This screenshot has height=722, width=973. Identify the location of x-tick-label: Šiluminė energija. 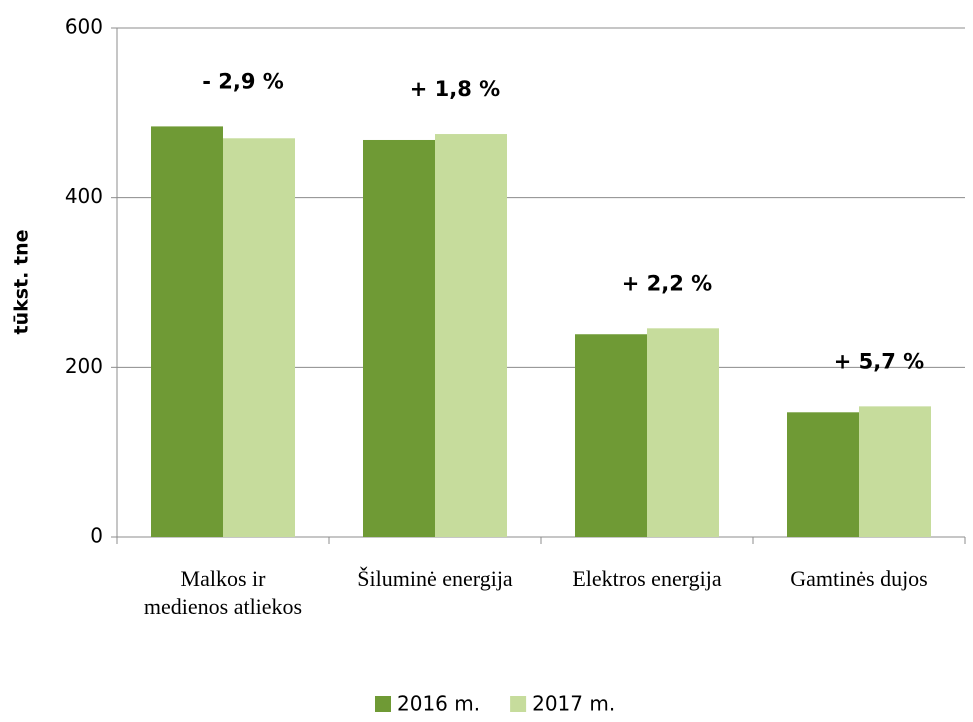
(435, 578).